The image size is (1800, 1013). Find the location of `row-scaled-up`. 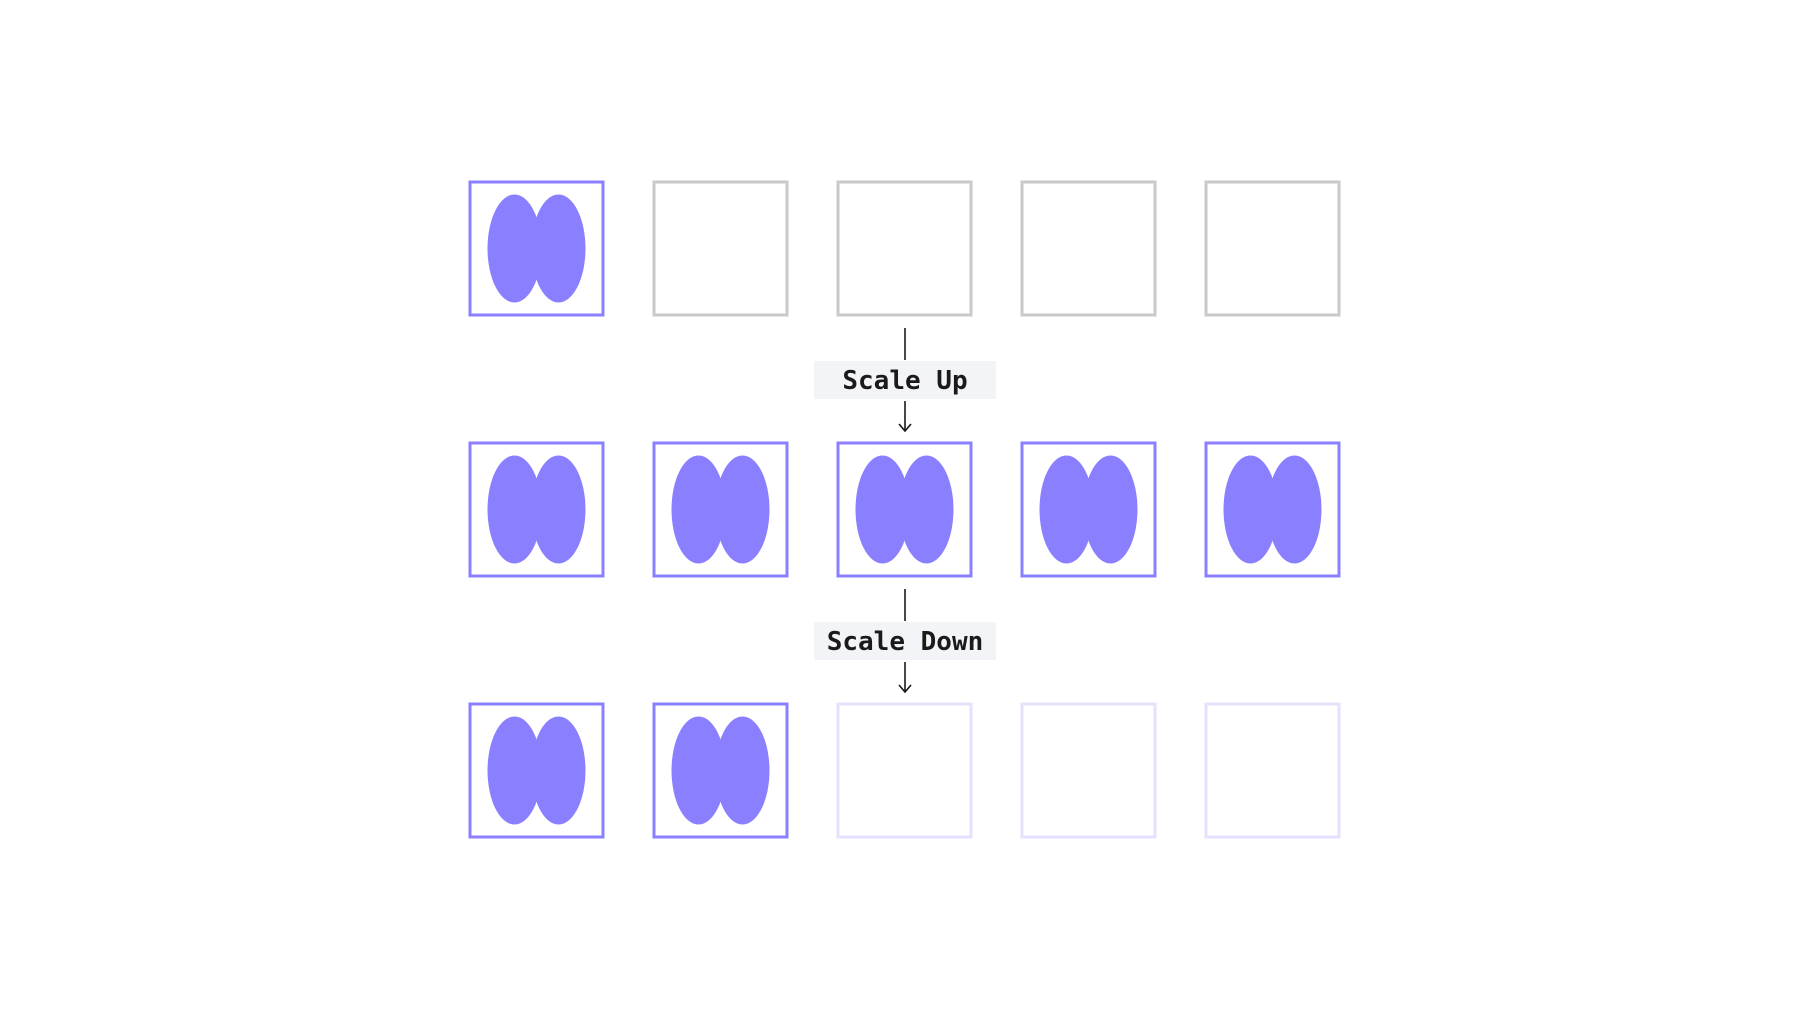

row-scaled-up is located at coordinates (904, 509).